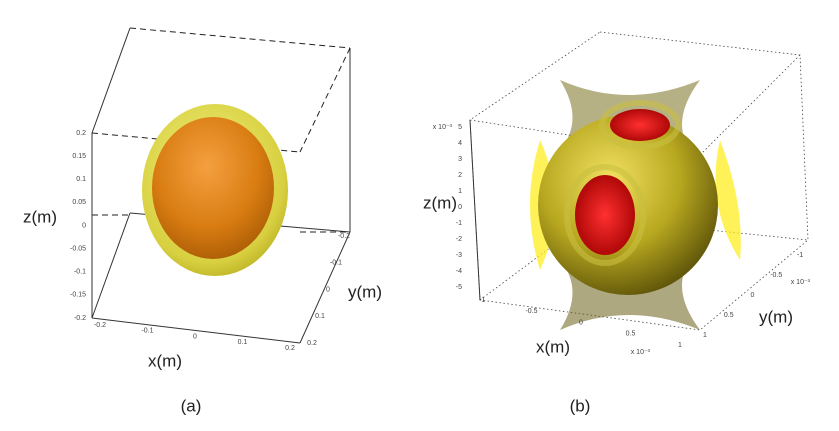  I want to click on z-tick-label: 5, so click(460, 127).